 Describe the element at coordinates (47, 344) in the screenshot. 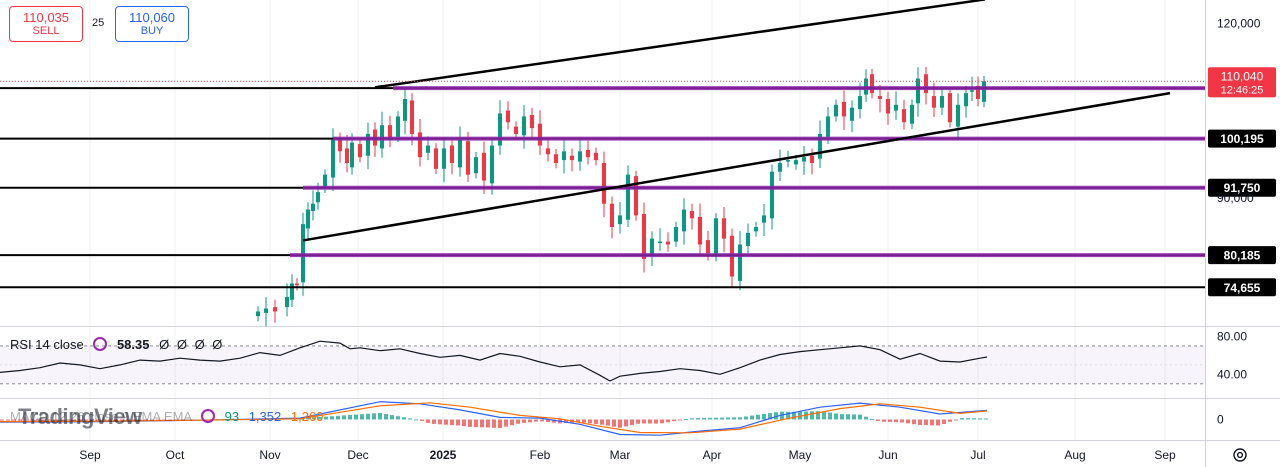

I see `rsi-legend-name: RSI 14 close` at that location.